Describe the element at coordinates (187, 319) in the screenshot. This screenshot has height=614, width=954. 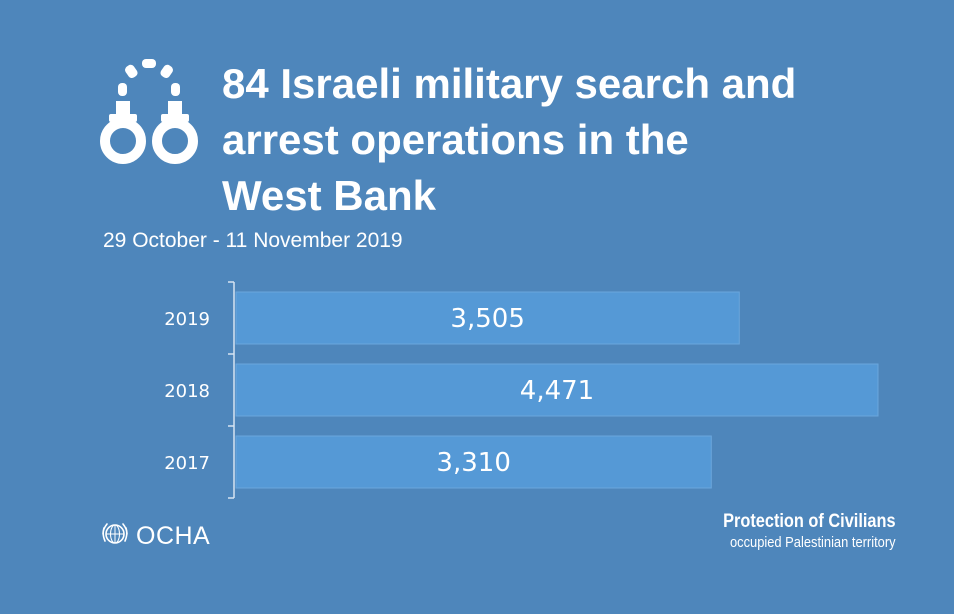
I see `category-label-2019: 2019` at that location.